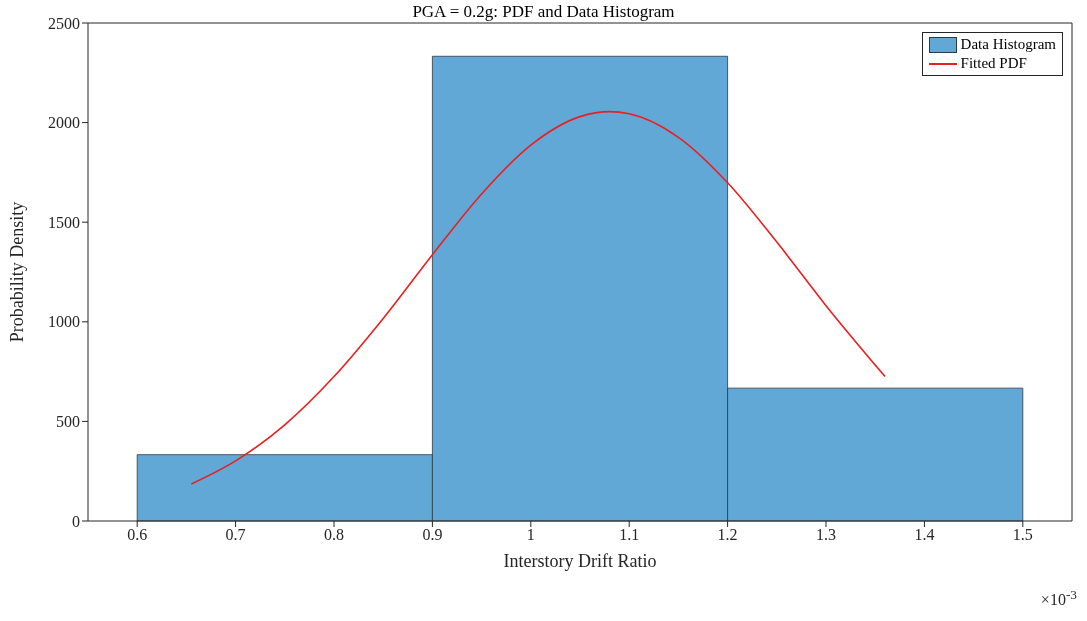 Image resolution: width=1087 pixels, height=621 pixels. What do you see at coordinates (64, 123) in the screenshot?
I see `y-tick-label: 2000` at bounding box center [64, 123].